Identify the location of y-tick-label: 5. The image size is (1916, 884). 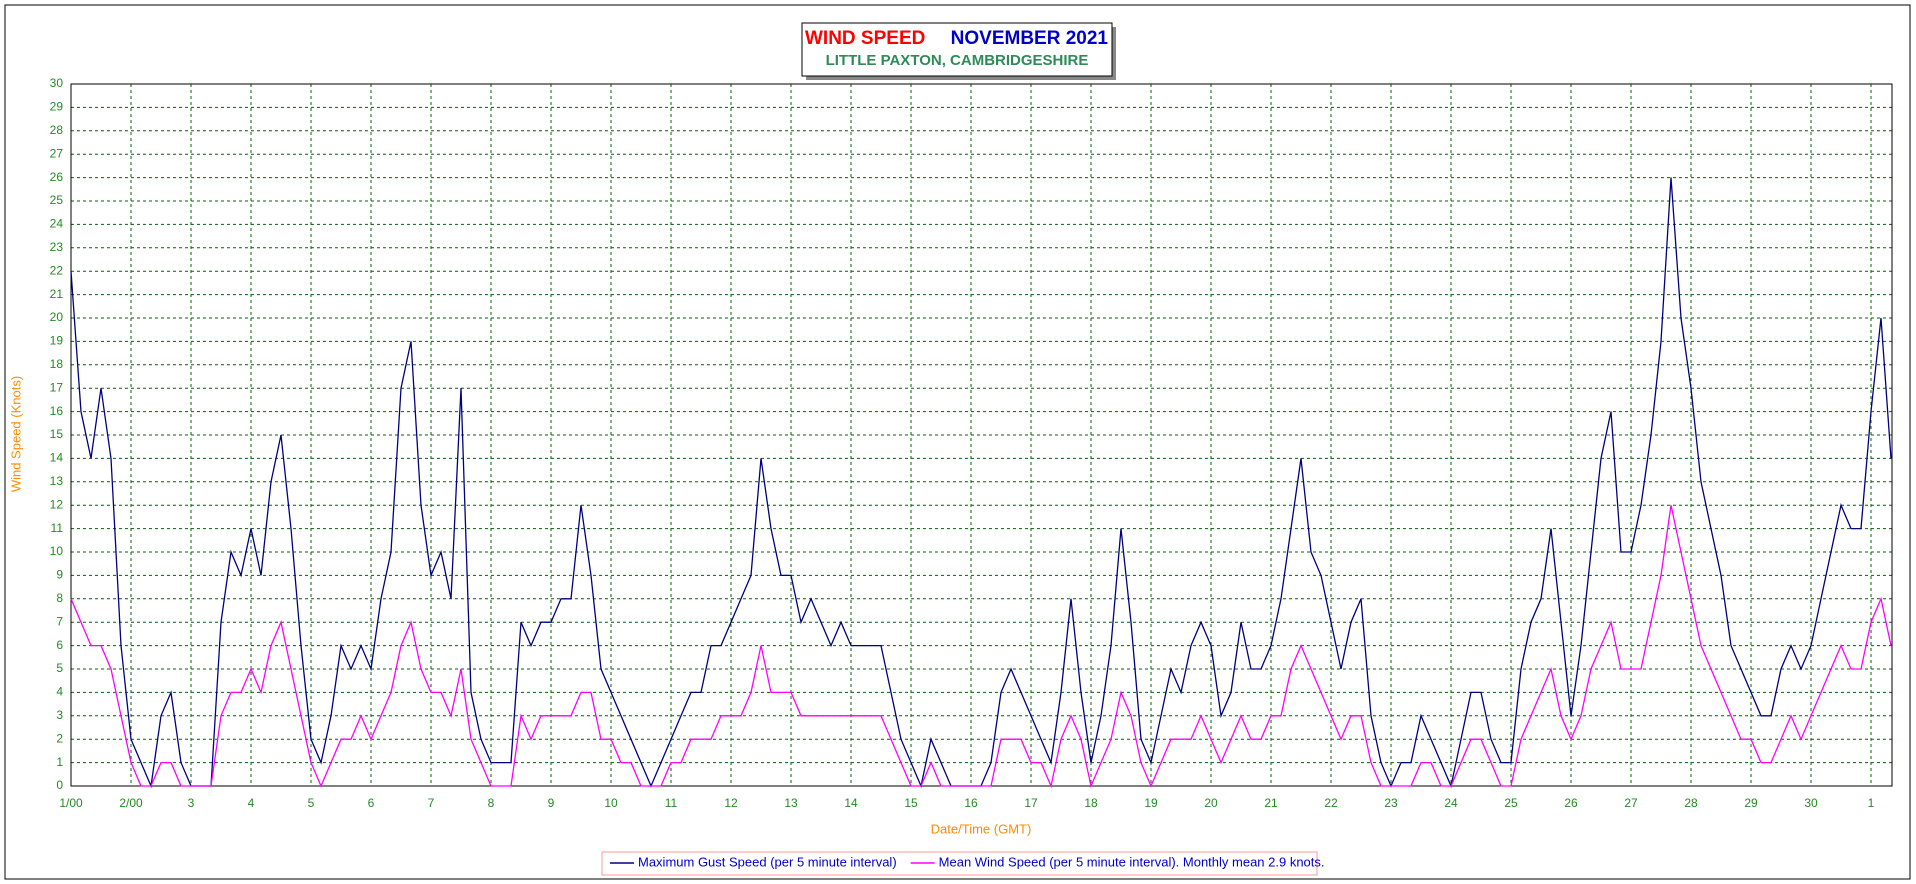
(59, 668).